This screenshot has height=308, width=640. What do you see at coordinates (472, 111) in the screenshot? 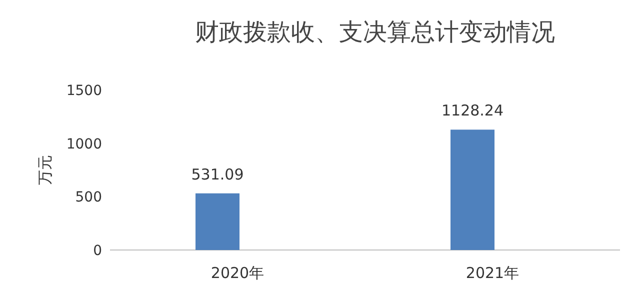
I see `data-label: 1128.24` at bounding box center [472, 111].